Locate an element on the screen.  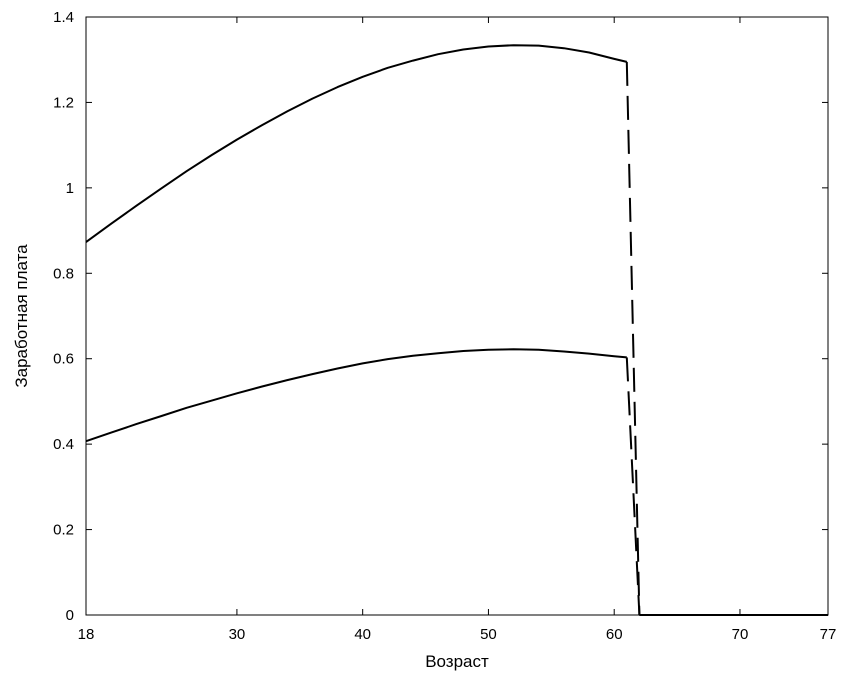
y-tick-label: 0.2 is located at coordinates (63, 530).